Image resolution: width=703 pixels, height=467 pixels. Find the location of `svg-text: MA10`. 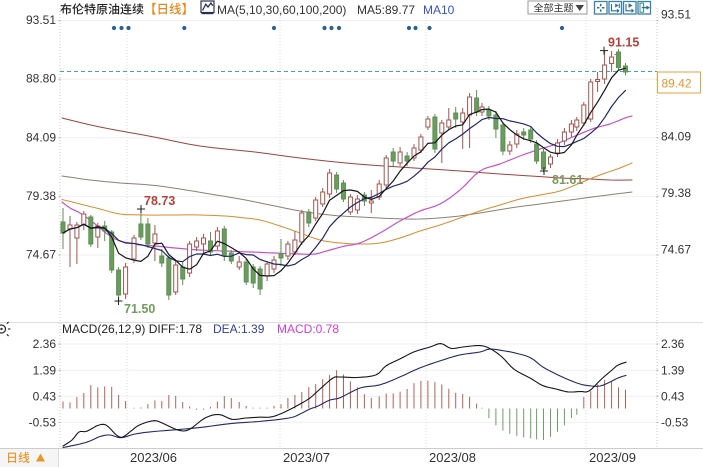

svg-text: MA10 is located at coordinates (439, 10).